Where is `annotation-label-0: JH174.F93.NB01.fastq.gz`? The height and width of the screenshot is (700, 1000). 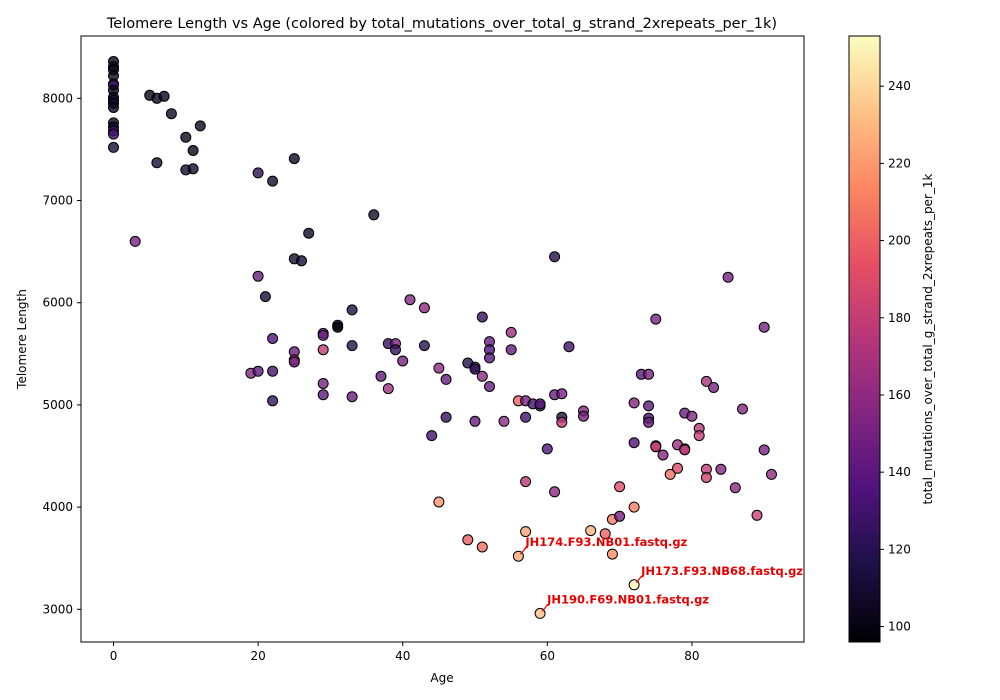 annotation-label-0: JH174.F93.NB01.fastq.gz is located at coordinates (605, 542).